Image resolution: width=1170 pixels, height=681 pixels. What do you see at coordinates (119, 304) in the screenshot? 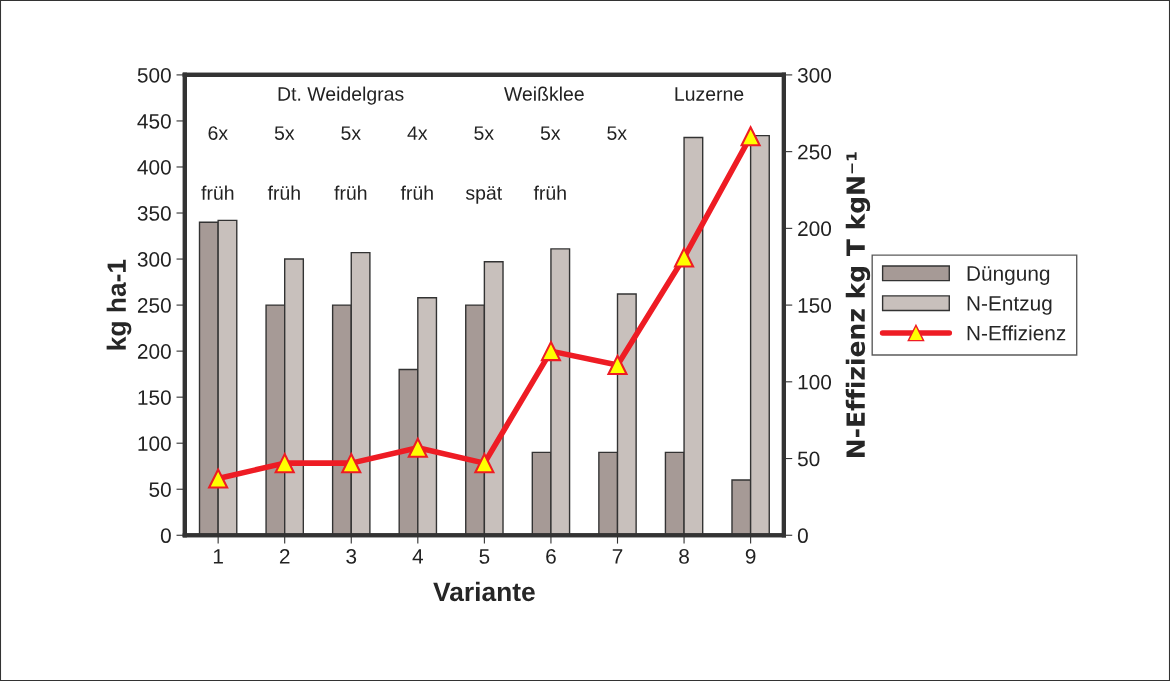
I see `y-axis-title: kg ha-1` at bounding box center [119, 304].